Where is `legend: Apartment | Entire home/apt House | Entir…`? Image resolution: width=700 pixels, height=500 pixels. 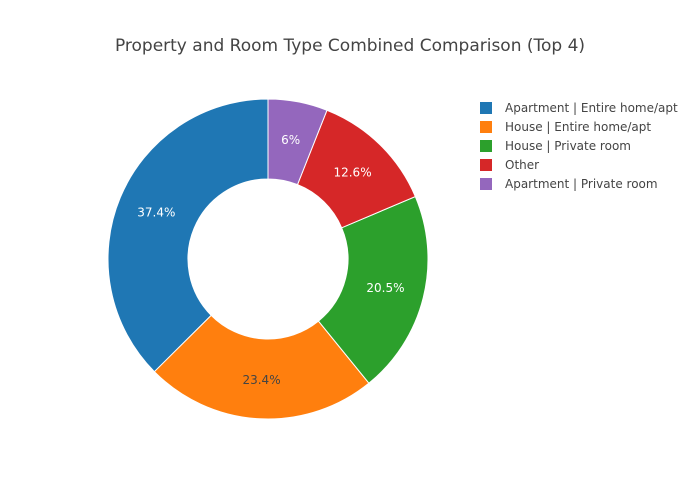
legend: Apartment | Entire home/apt House | Entir… is located at coordinates (579, 146).